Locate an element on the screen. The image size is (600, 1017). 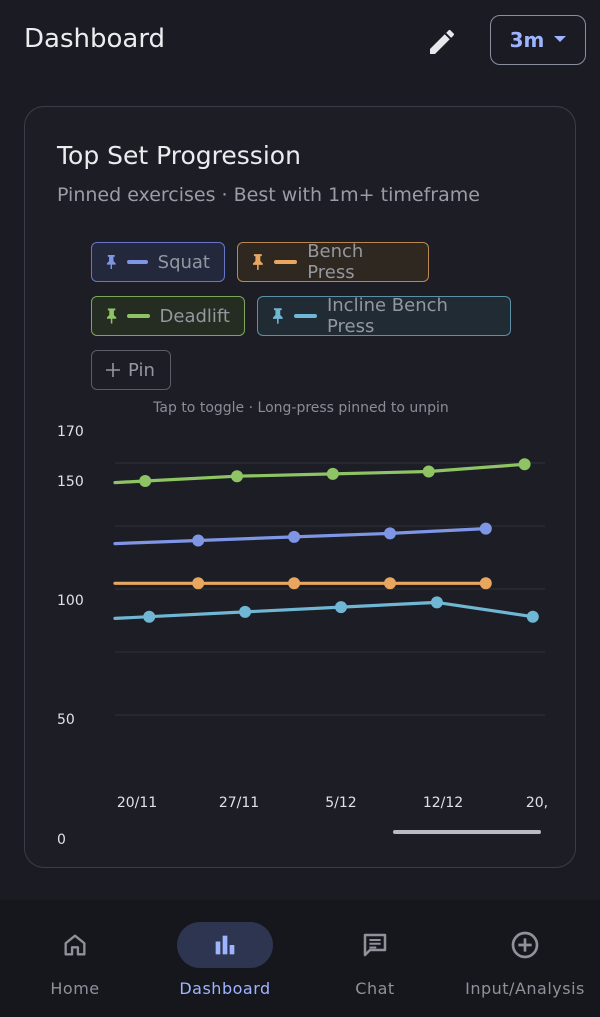
pencil-icon is located at coordinates (442, 41).